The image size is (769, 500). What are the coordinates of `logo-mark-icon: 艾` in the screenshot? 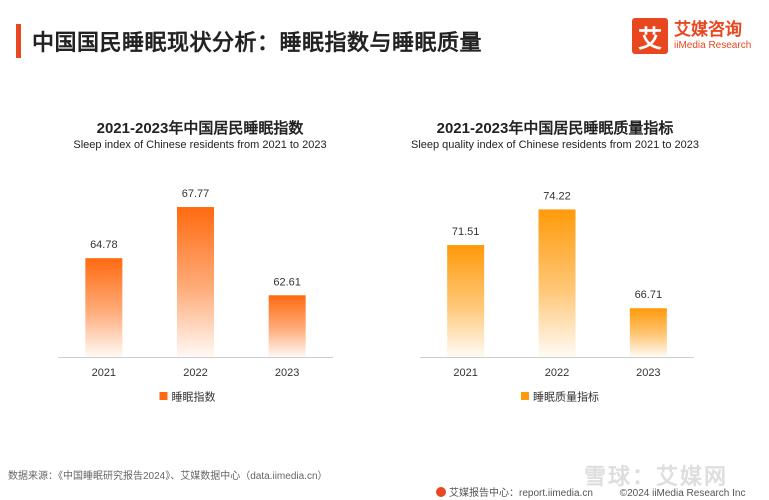 It's located at (650, 36).